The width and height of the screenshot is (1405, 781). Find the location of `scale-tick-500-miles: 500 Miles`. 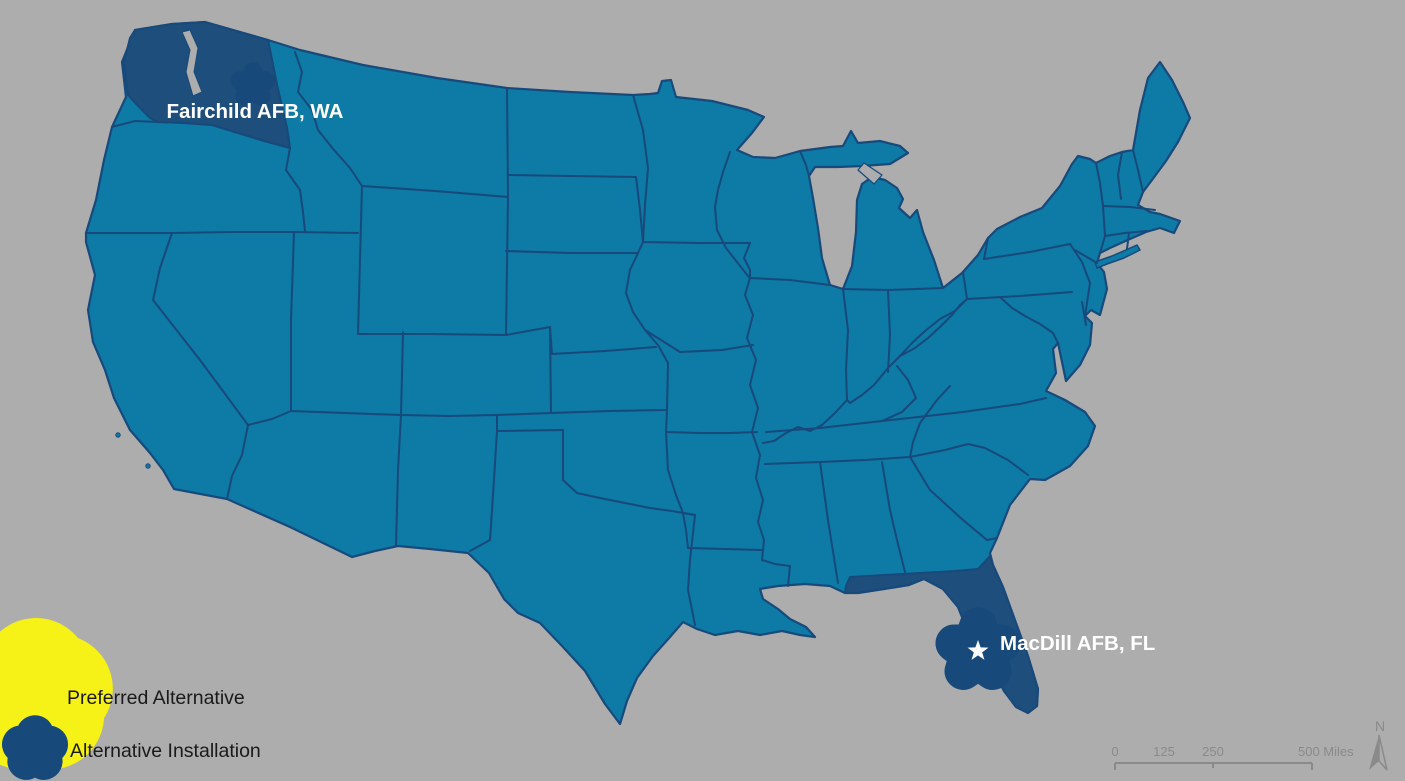

scale-tick-500-miles: 500 Miles is located at coordinates (1326, 751).